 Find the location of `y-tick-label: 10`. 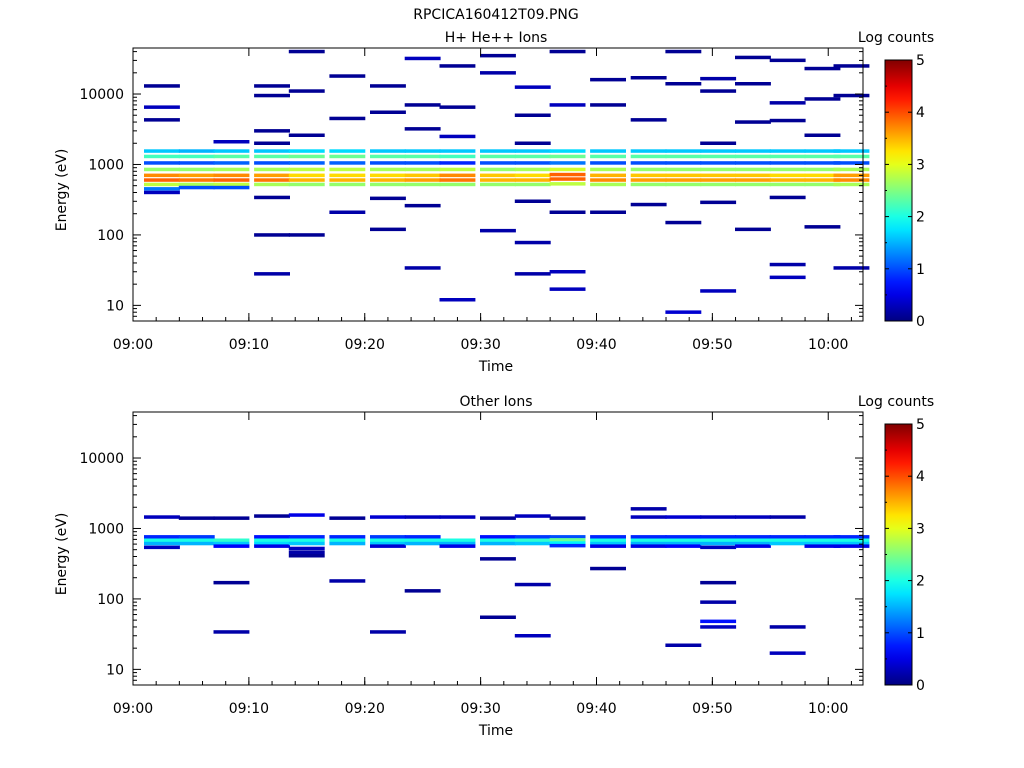

y-tick-label: 10 is located at coordinates (115, 670).